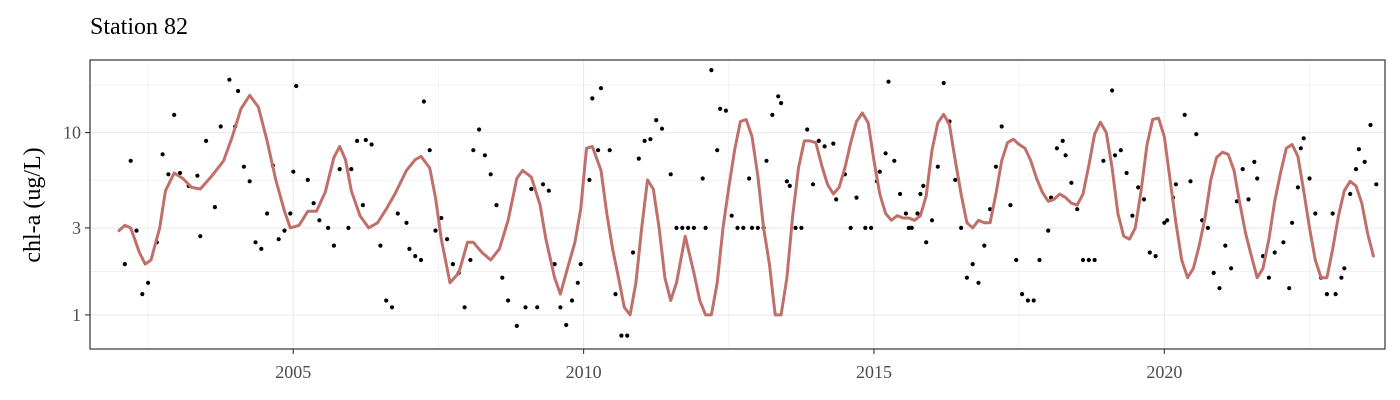  Describe the element at coordinates (72, 133) in the screenshot. I see `y-tick-label: 10` at that location.